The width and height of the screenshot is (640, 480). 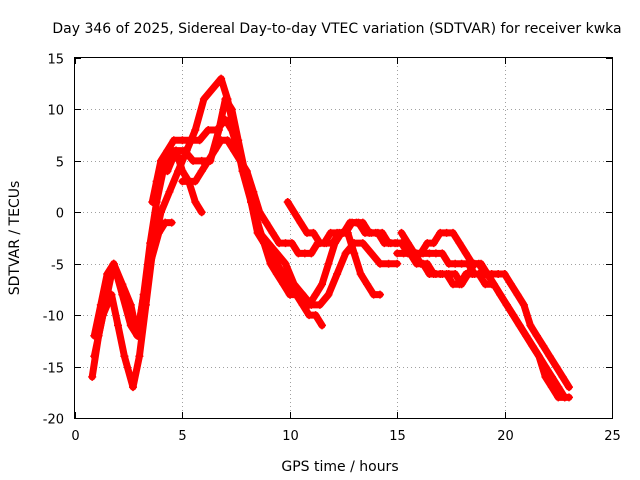 I want to click on x-tick-label: 25, so click(x=612, y=436).